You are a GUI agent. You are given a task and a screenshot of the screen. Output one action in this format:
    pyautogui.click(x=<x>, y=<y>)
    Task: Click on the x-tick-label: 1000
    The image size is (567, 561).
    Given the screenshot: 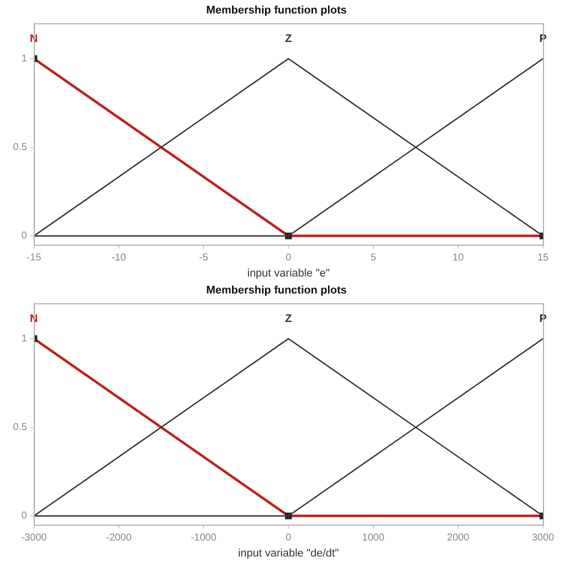 What is the action you would take?
    pyautogui.click(x=373, y=538)
    